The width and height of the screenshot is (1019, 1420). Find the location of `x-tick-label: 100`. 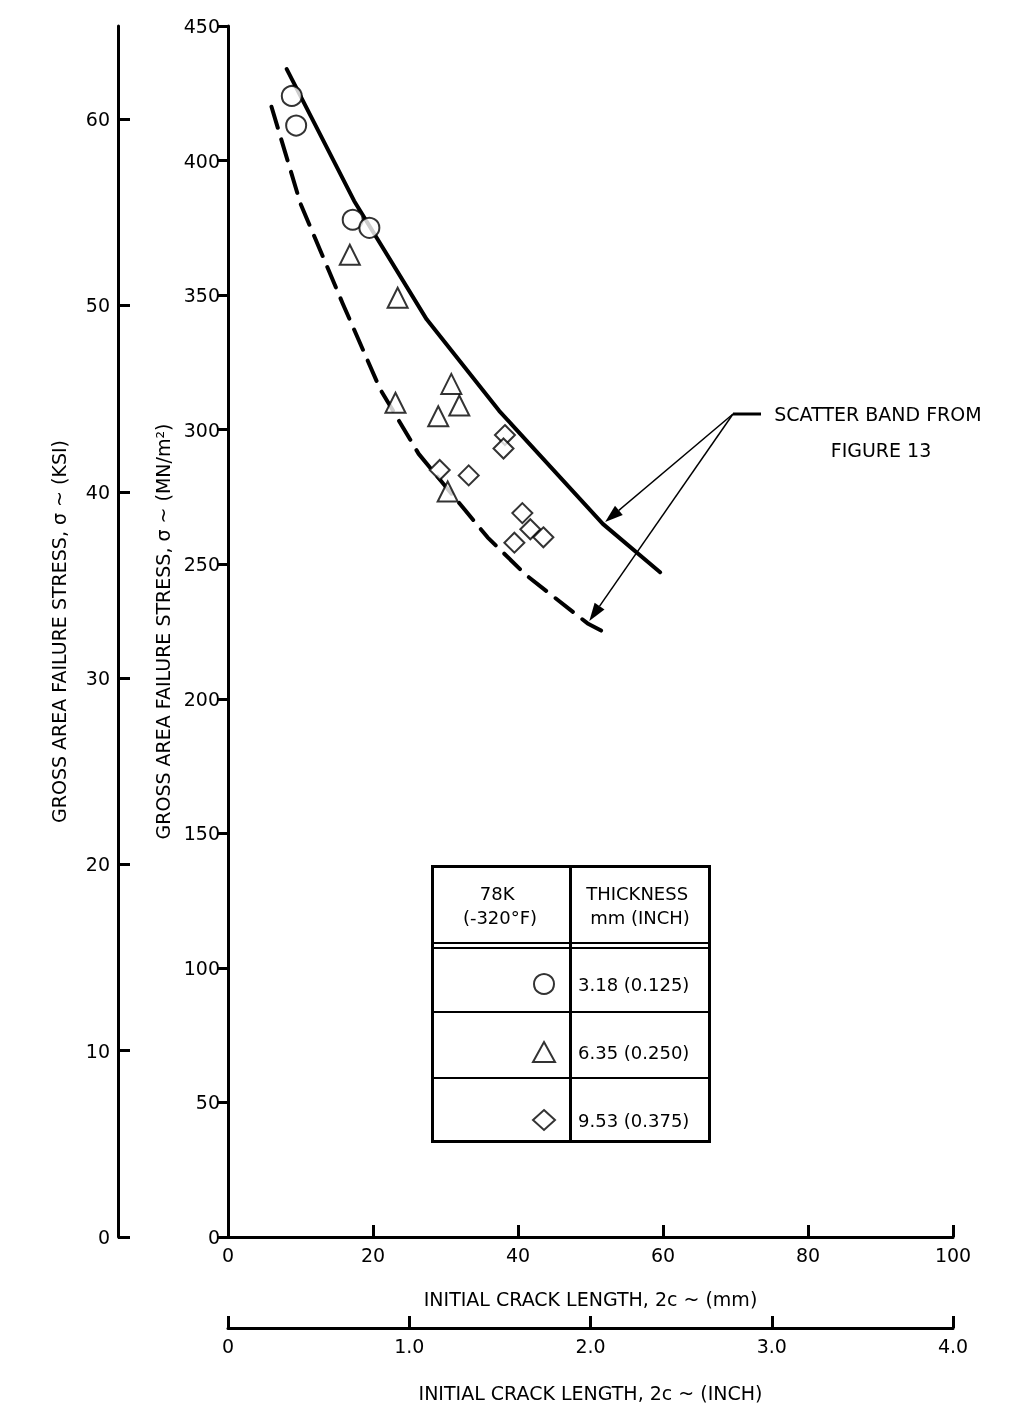

x-tick-label: 100 is located at coordinates (953, 1254).